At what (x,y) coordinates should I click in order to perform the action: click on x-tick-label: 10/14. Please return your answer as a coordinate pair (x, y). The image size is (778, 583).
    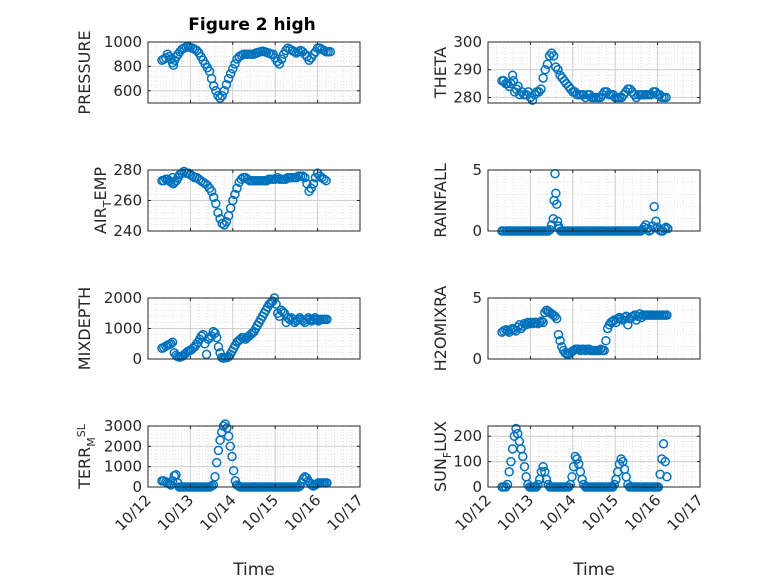
    Looking at the image, I should click on (557, 512).